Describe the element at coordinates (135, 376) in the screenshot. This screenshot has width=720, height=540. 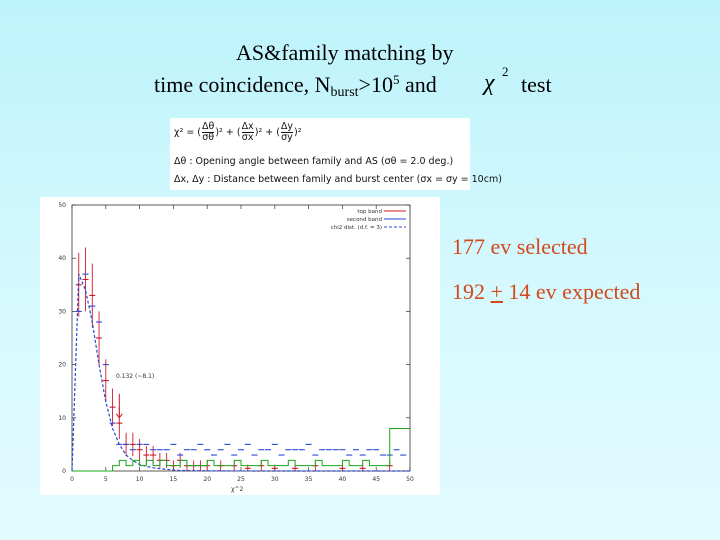
I see `chart-annotation: 0.132 (~8.1)` at that location.